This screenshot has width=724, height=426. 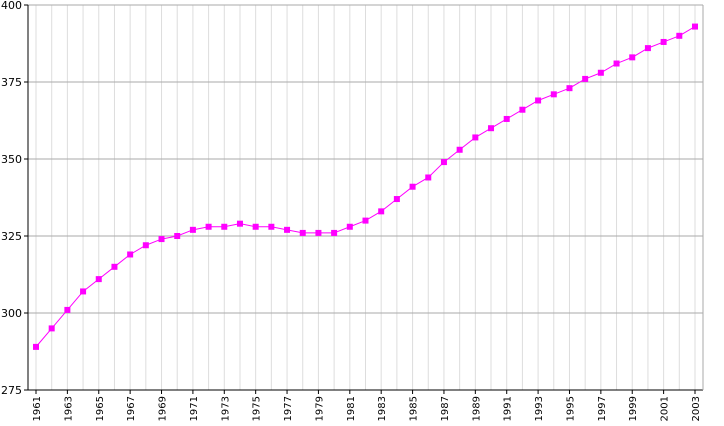 I want to click on x-tick-label: 1973, so click(x=225, y=408).